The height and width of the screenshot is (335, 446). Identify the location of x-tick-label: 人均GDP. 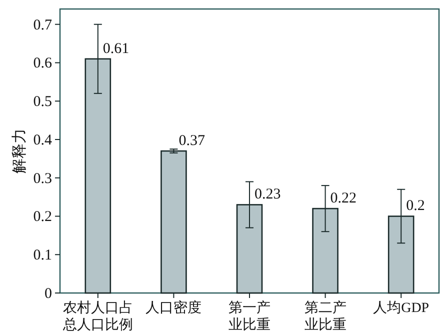
(401, 308).